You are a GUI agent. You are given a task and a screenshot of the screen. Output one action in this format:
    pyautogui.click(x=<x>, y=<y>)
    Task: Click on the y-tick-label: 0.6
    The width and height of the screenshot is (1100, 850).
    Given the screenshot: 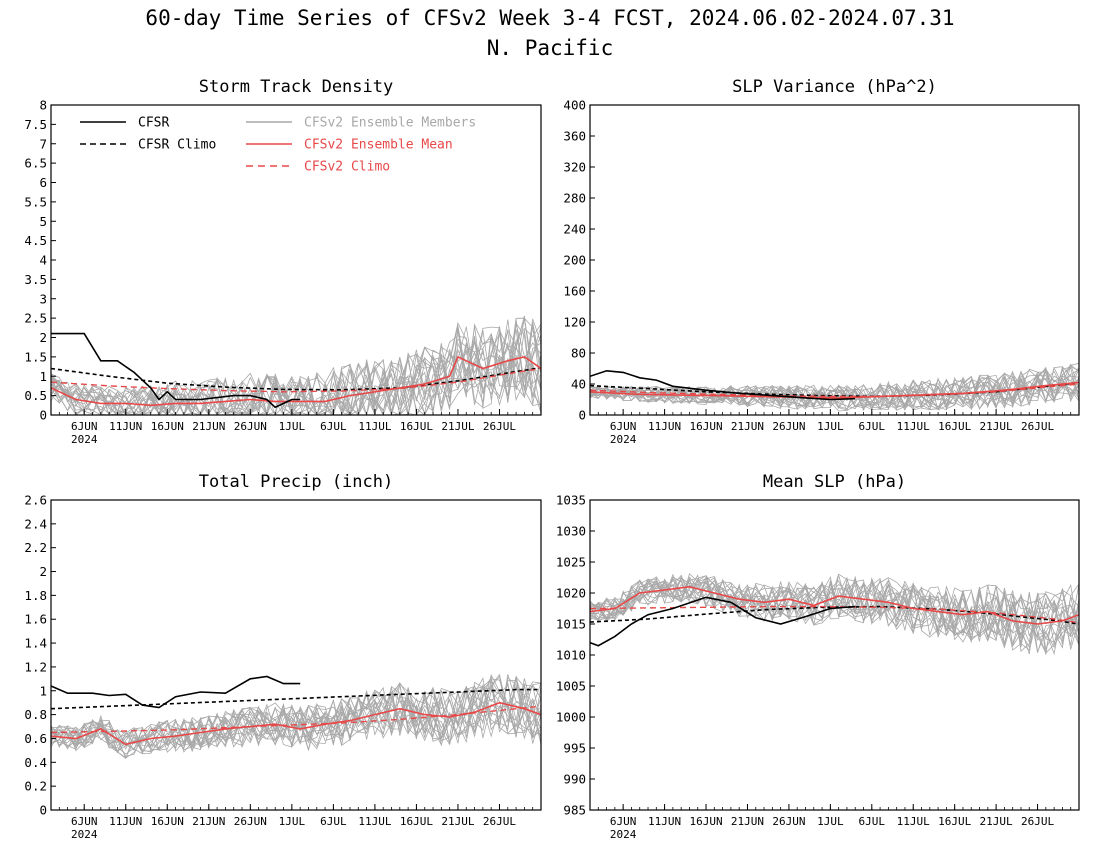 What is the action you would take?
    pyautogui.click(x=35, y=738)
    